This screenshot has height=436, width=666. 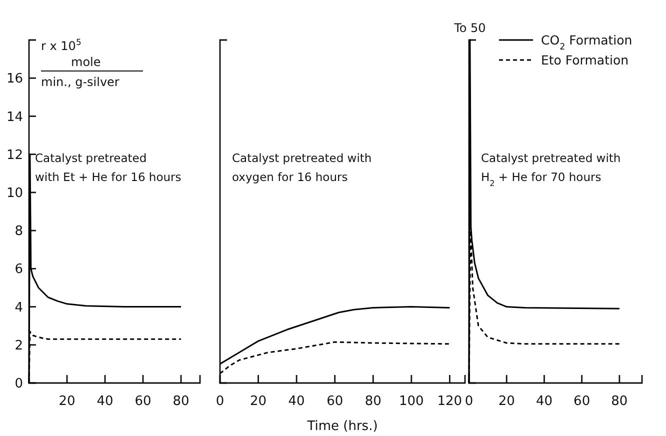 What do you see at coordinates (449, 401) in the screenshot?
I see `x-tick-label: 120` at bounding box center [449, 401].